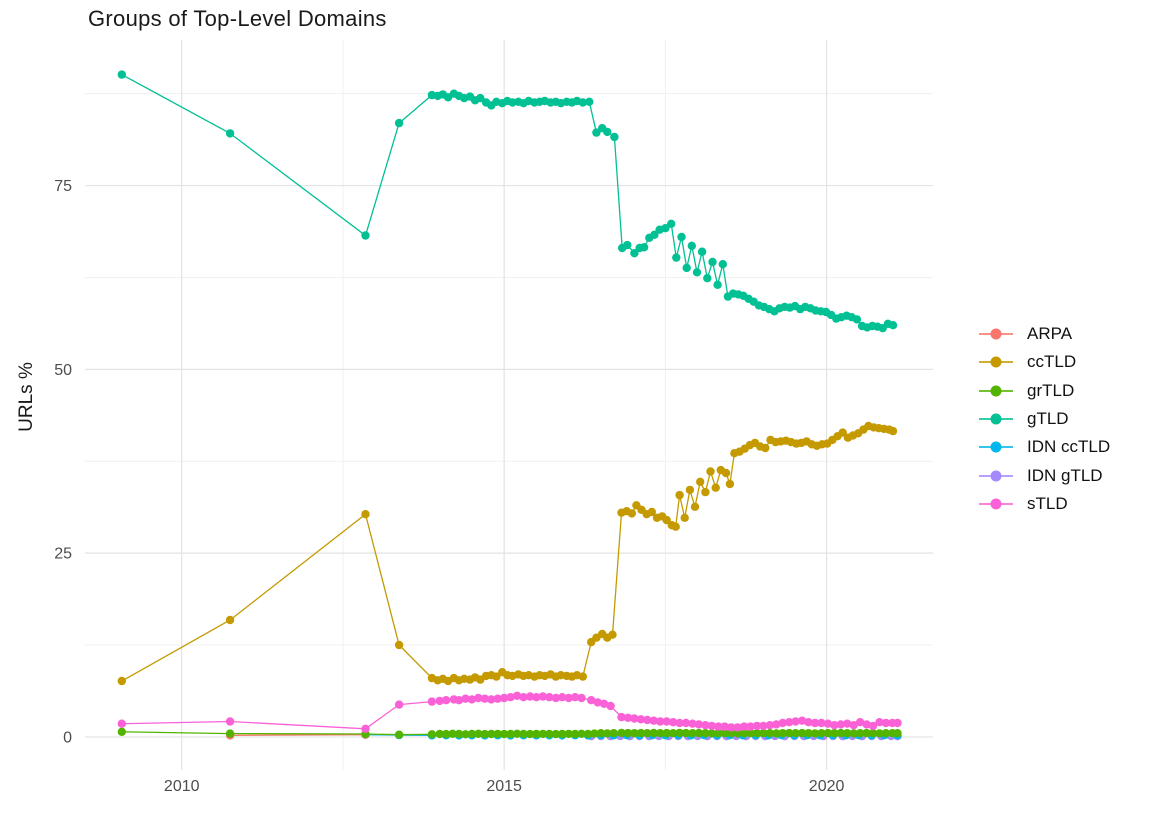 The width and height of the screenshot is (1164, 827). I want to click on legend-label: ccTLD, so click(1052, 362).